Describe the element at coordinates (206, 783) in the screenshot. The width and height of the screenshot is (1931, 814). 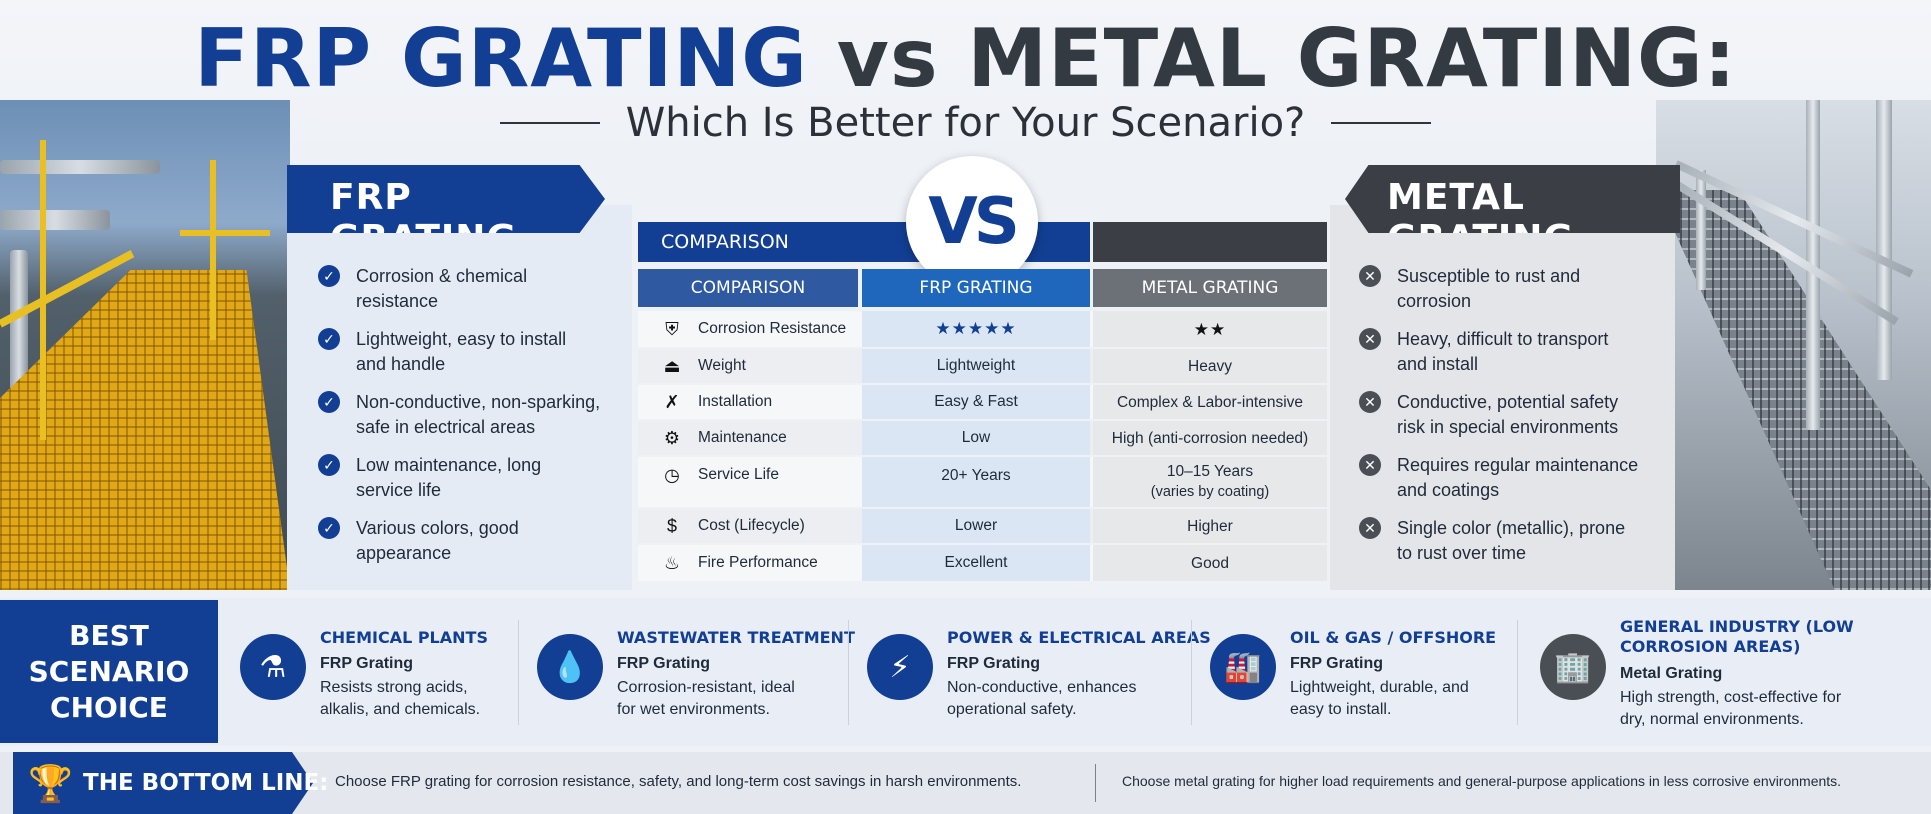
I see `bottom-line-label: THE BOTTOM LINE:` at that location.